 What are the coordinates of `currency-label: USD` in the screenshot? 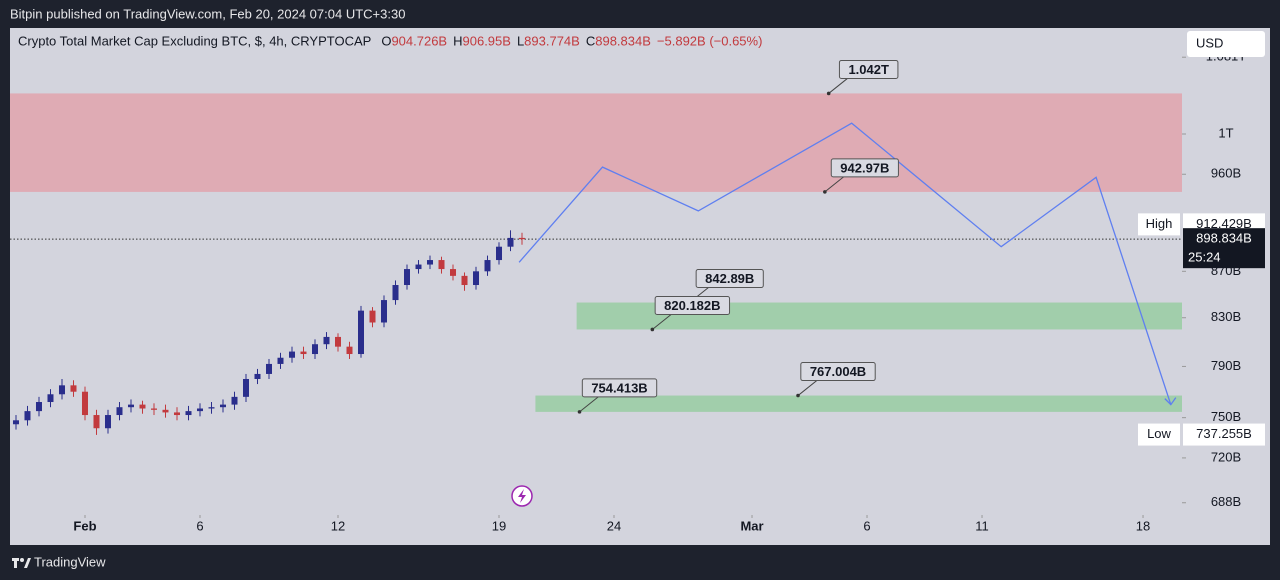 It's located at (1209, 42).